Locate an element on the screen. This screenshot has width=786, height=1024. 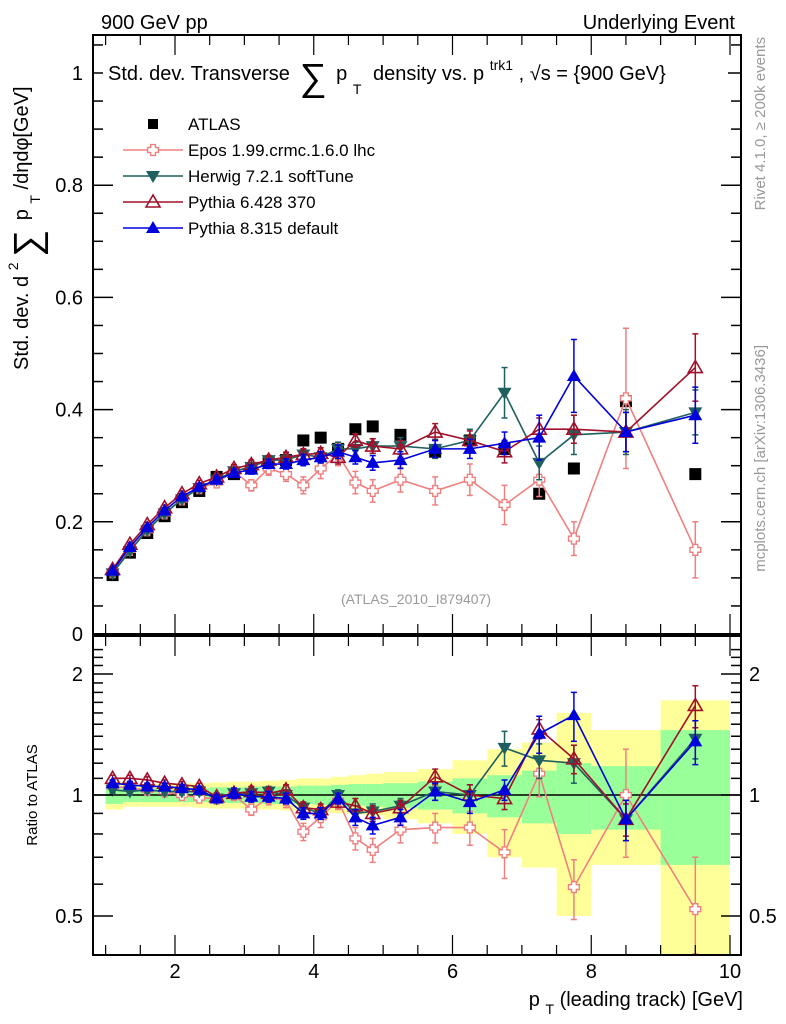
legend-item: Herwig 7.2.1 softTune is located at coordinates (238, 176).